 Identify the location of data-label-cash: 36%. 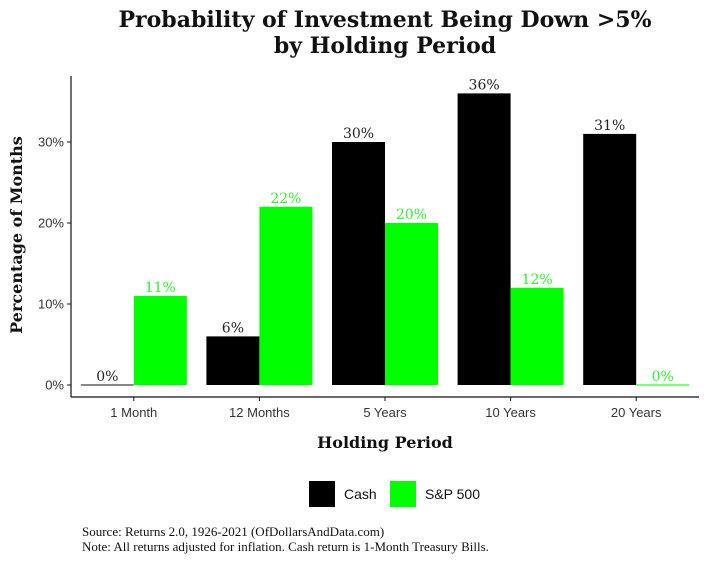
(484, 85).